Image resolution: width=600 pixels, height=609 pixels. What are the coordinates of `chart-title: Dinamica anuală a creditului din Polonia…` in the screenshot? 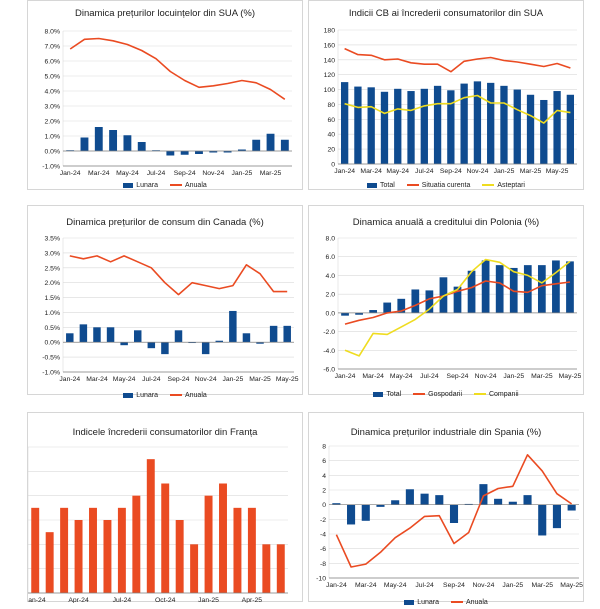 It's located at (446, 222).